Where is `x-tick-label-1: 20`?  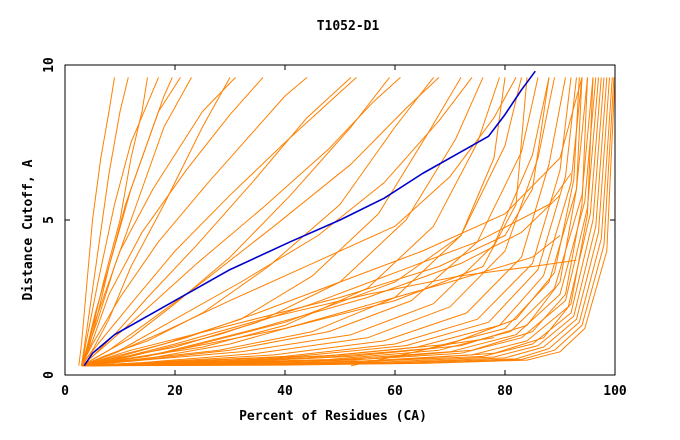 x-tick-label-1: 20 is located at coordinates (175, 391).